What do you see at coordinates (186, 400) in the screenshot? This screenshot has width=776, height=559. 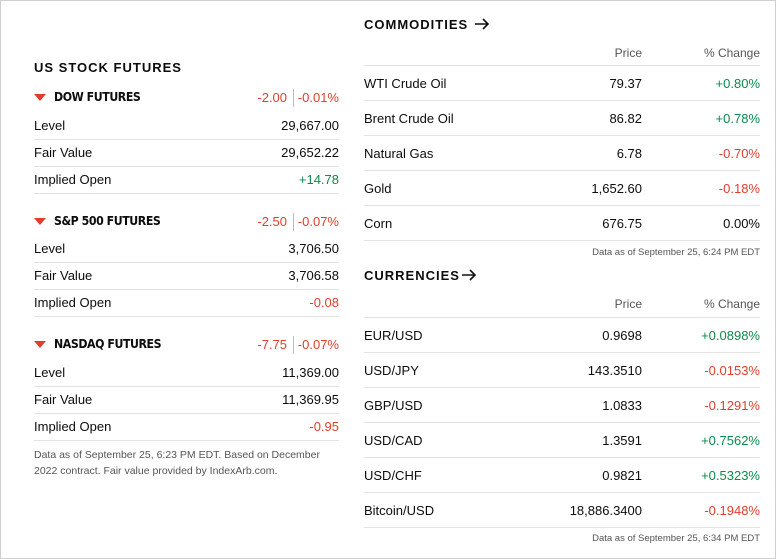 I see `futures-row: Fair Value 11,369.95` at bounding box center [186, 400].